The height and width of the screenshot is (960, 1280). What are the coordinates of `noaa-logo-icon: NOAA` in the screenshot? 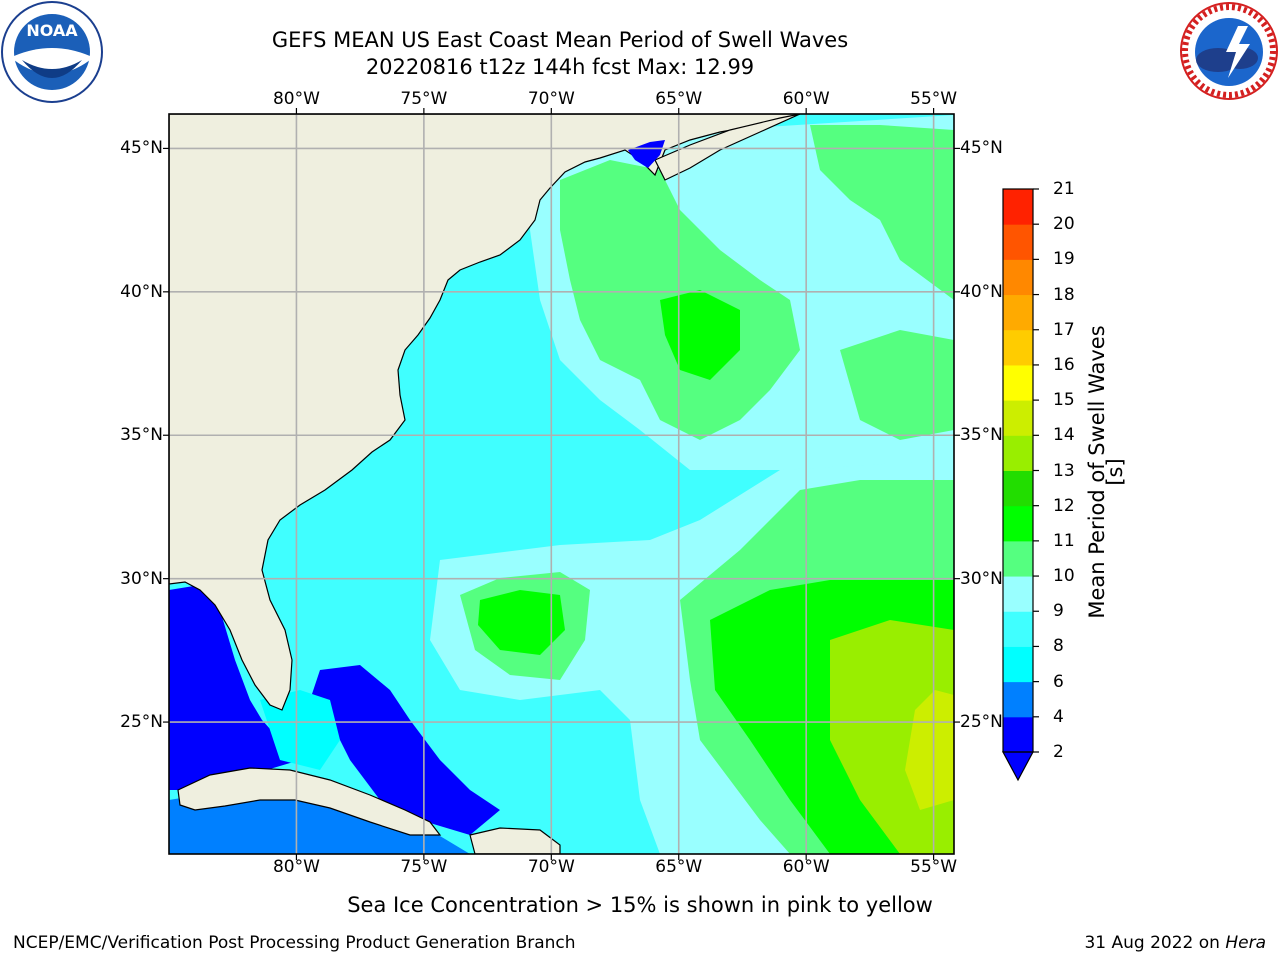 It's located at (52, 52).